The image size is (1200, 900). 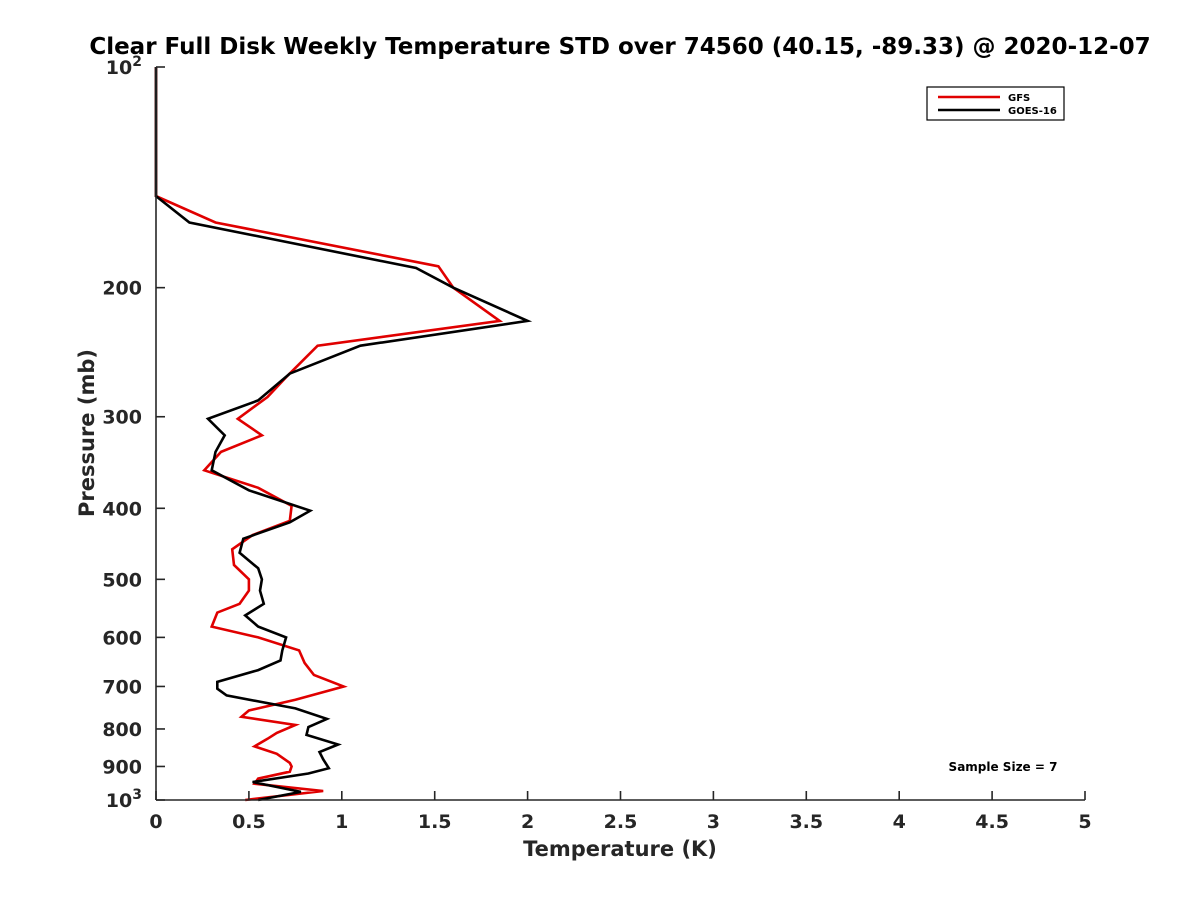 What do you see at coordinates (122, 580) in the screenshot?
I see `y-tick-label: 500` at bounding box center [122, 580].